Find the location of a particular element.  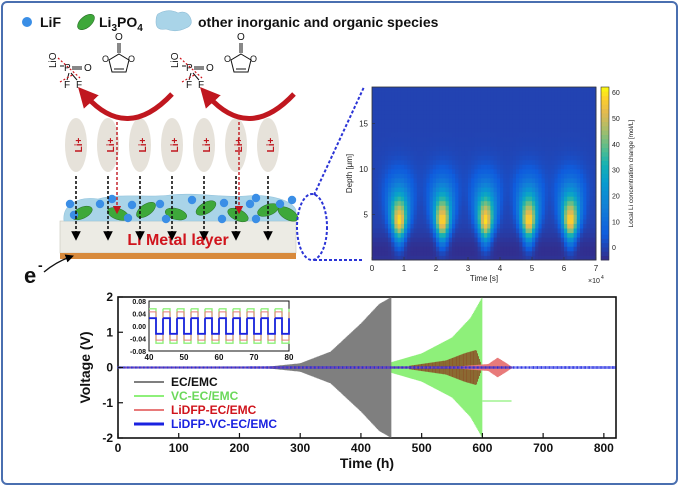

colorbar-label: Local Li concentration change [mol/L] is located at coordinates (631, 173).